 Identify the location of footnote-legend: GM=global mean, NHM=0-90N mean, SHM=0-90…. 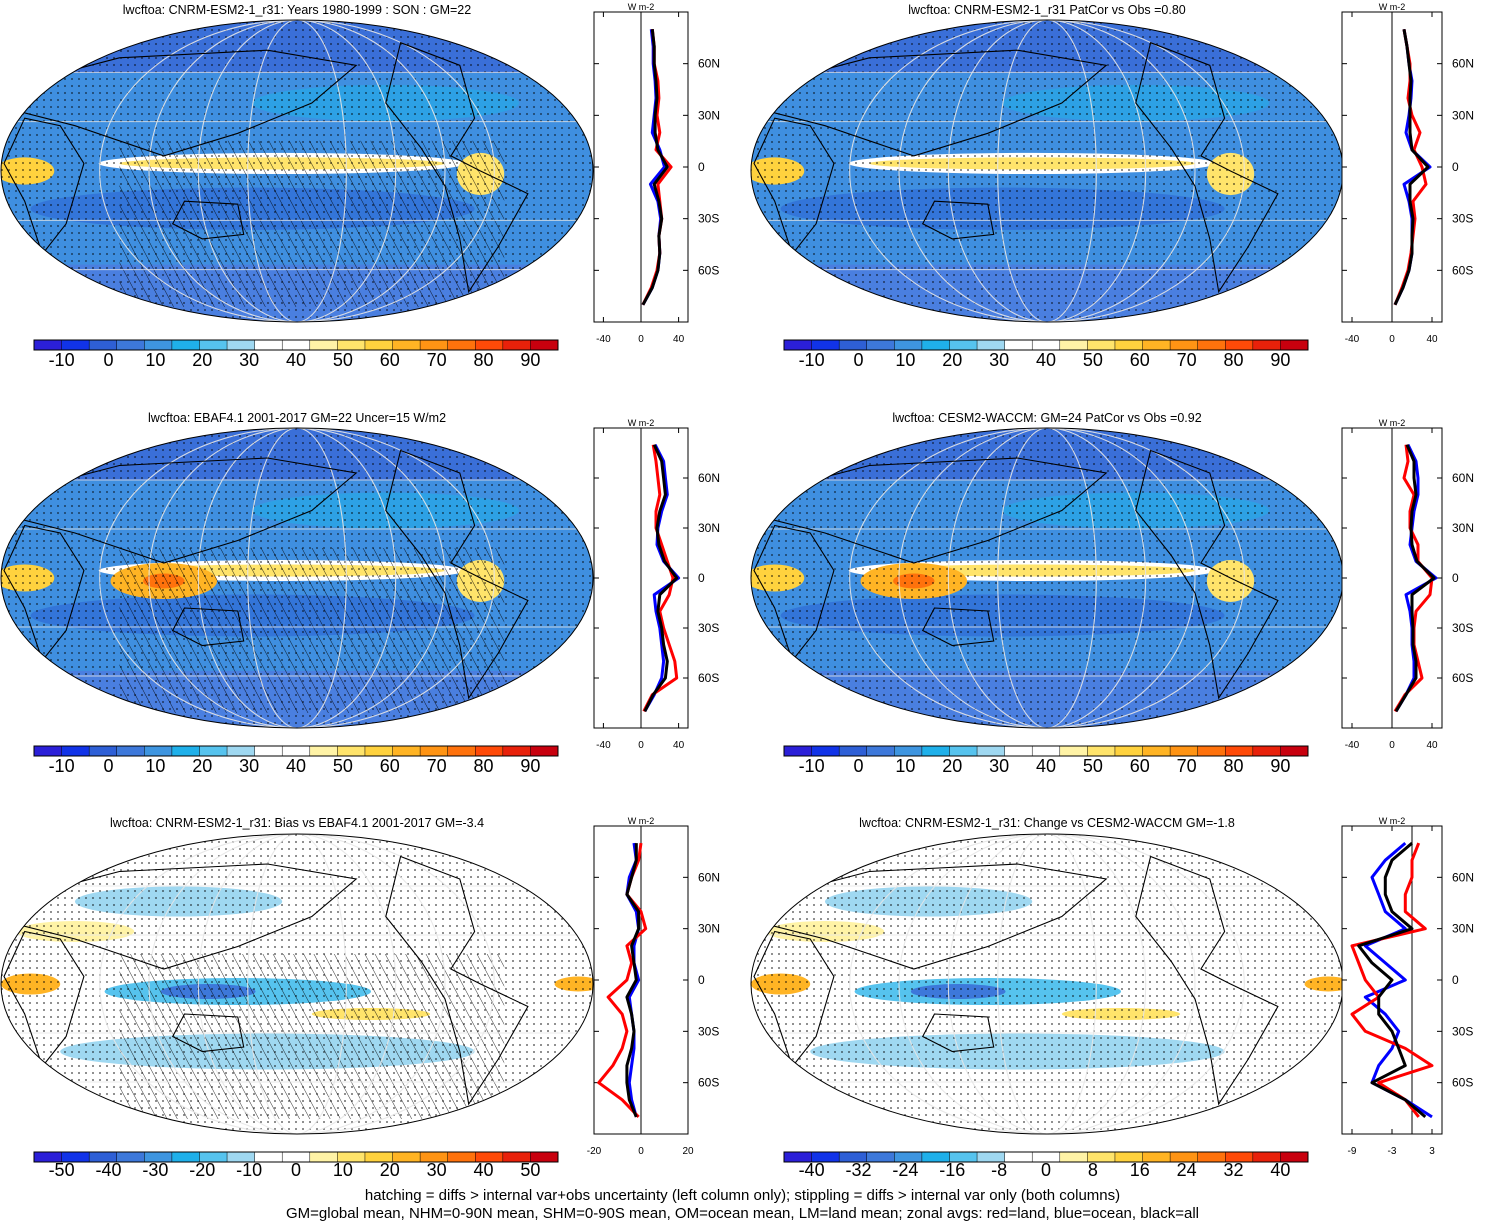
(742, 1213).